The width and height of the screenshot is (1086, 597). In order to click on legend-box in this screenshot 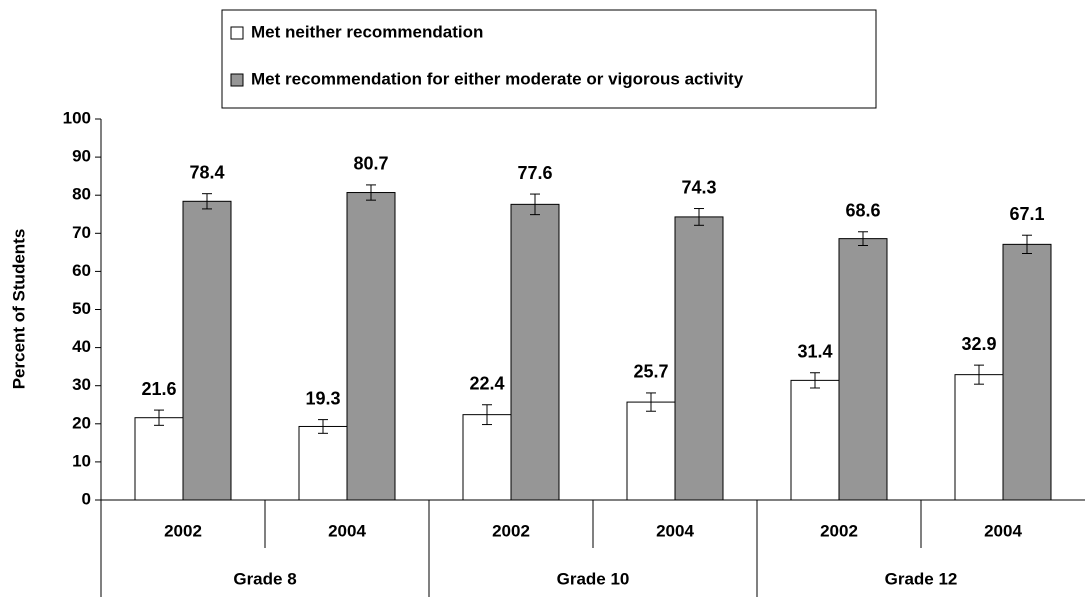, I will do `click(549, 59)`.